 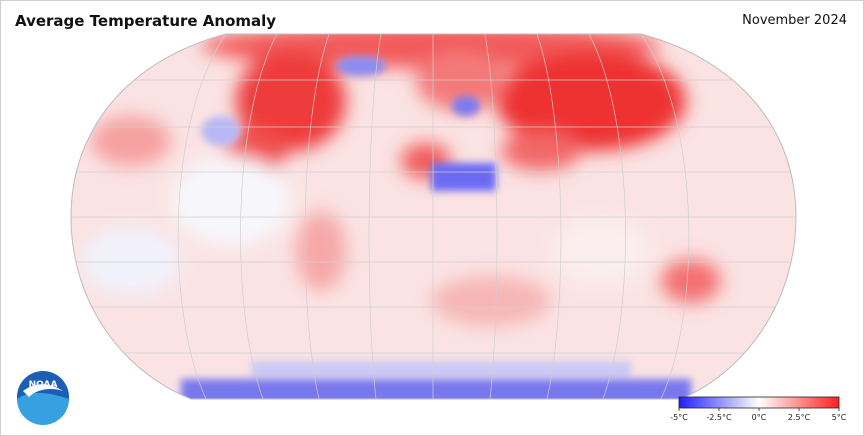 I want to click on colorbar-bar, so click(x=759, y=402).